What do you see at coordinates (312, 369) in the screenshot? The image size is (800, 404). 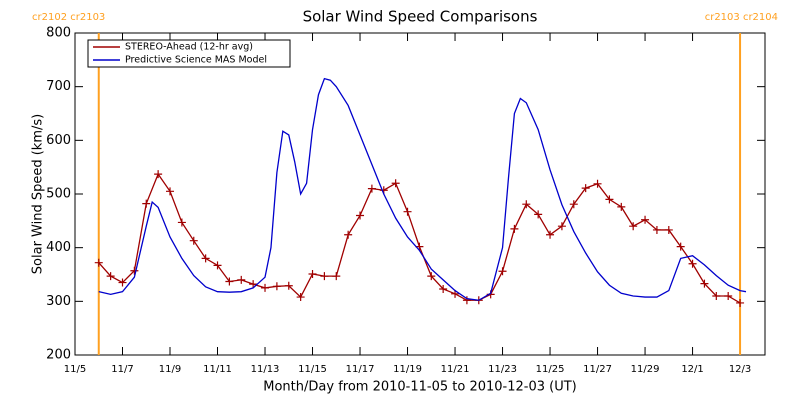 I see `x-tick-label: 11/15` at bounding box center [312, 369].